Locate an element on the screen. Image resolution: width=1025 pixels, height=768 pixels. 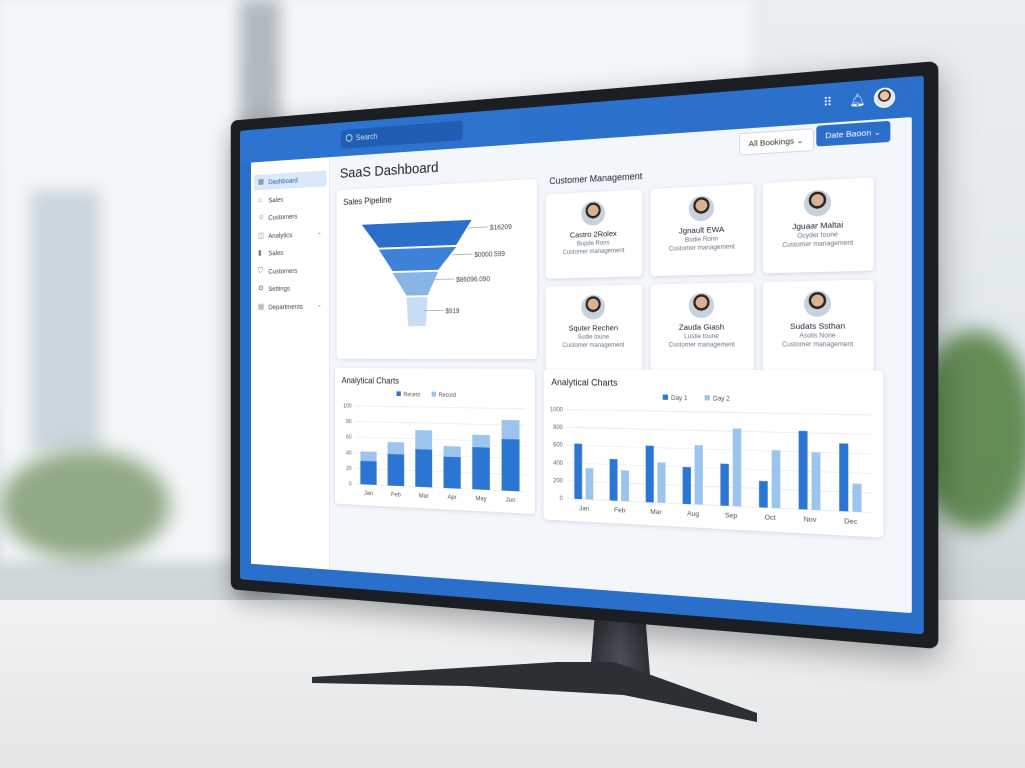
search-input: Search is located at coordinates (401, 134).